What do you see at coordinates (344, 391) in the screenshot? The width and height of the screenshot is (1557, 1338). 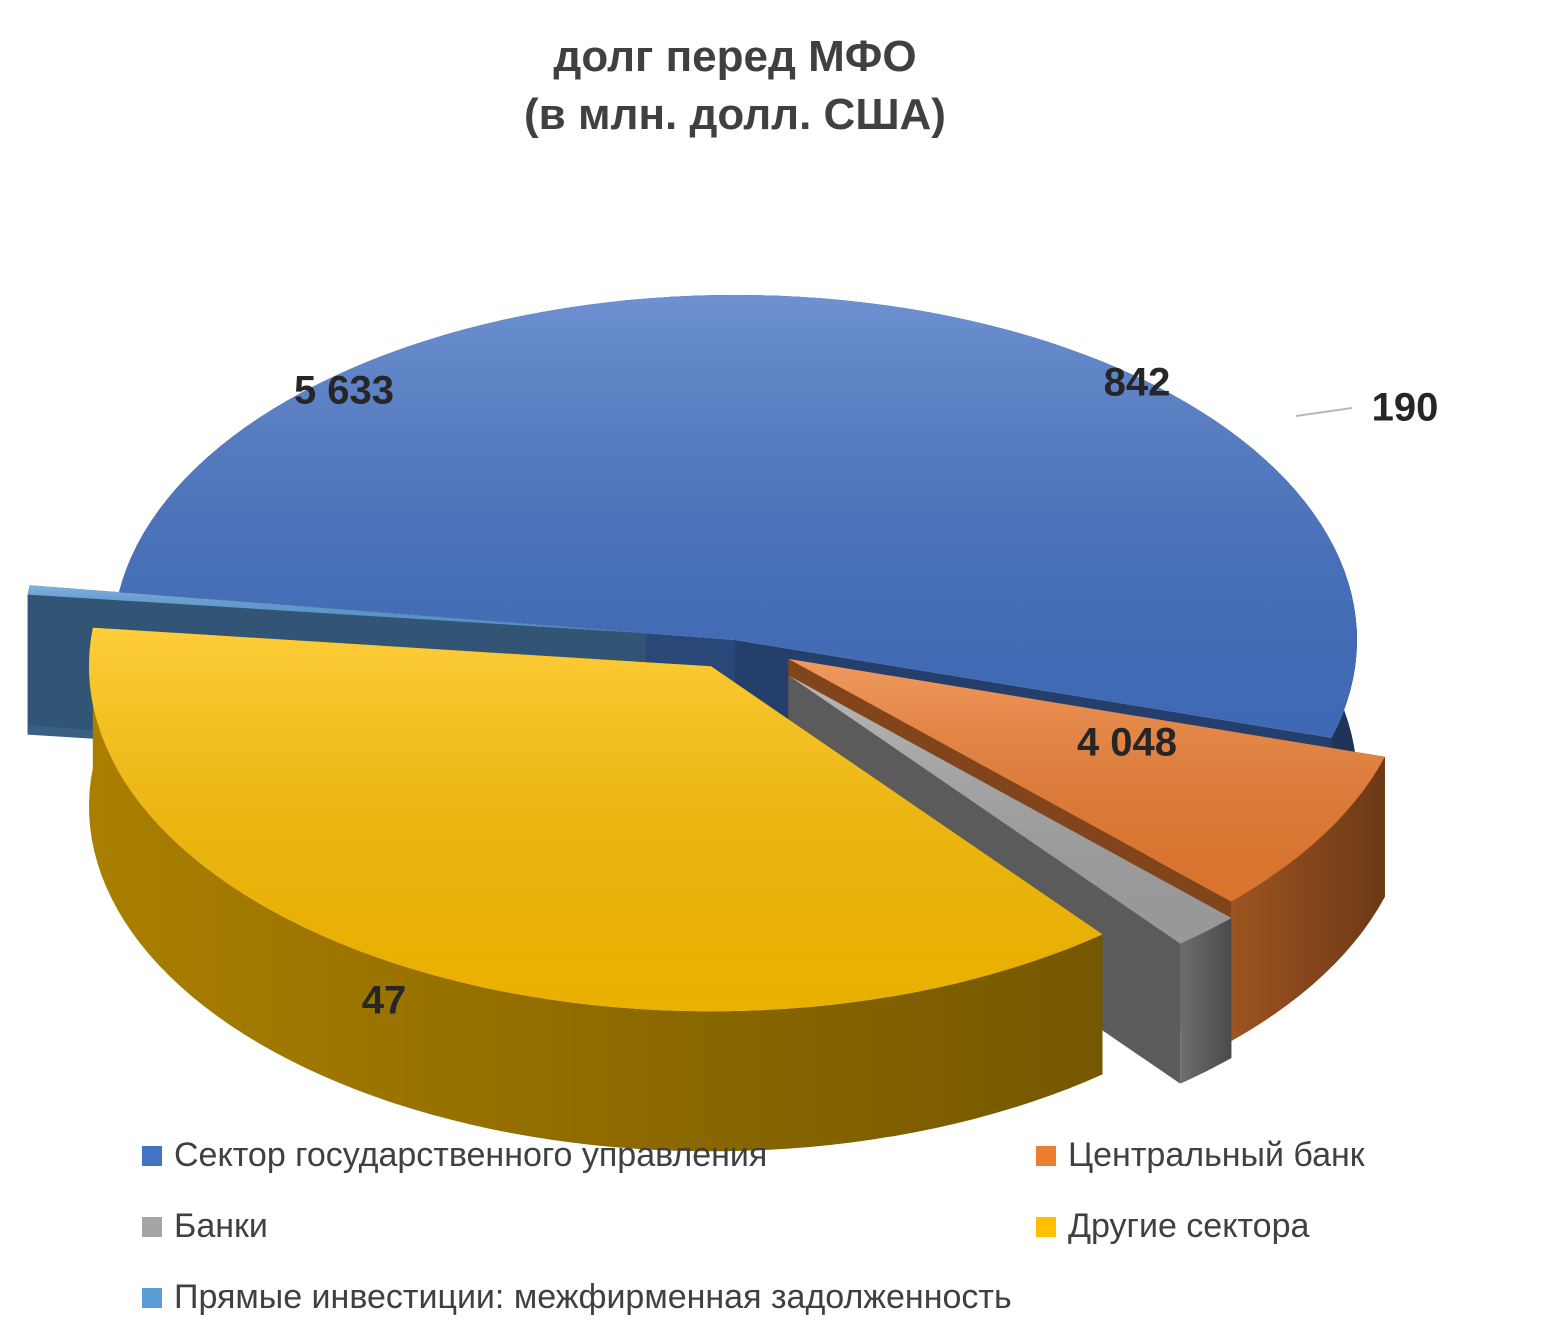 I see `data-label-0: 5 633` at bounding box center [344, 391].